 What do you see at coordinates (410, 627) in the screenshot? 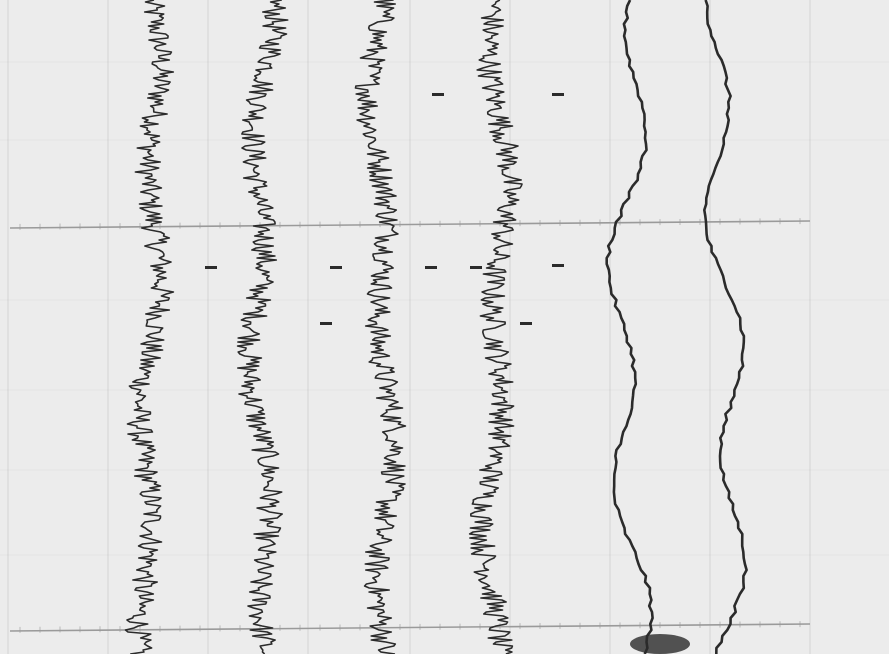
I see `reference-line-lower` at bounding box center [410, 627].